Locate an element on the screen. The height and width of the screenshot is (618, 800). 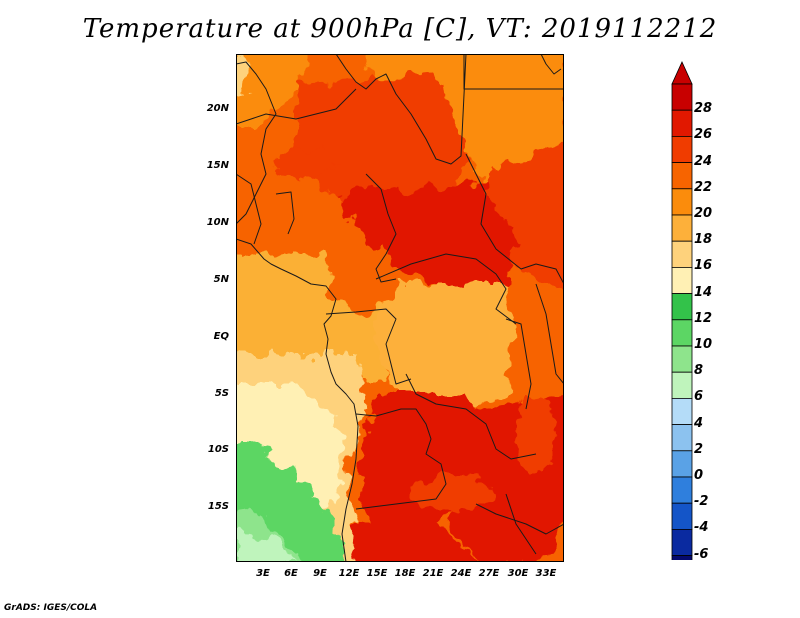
colorbar-label: 26 is located at coordinates (703, 135).